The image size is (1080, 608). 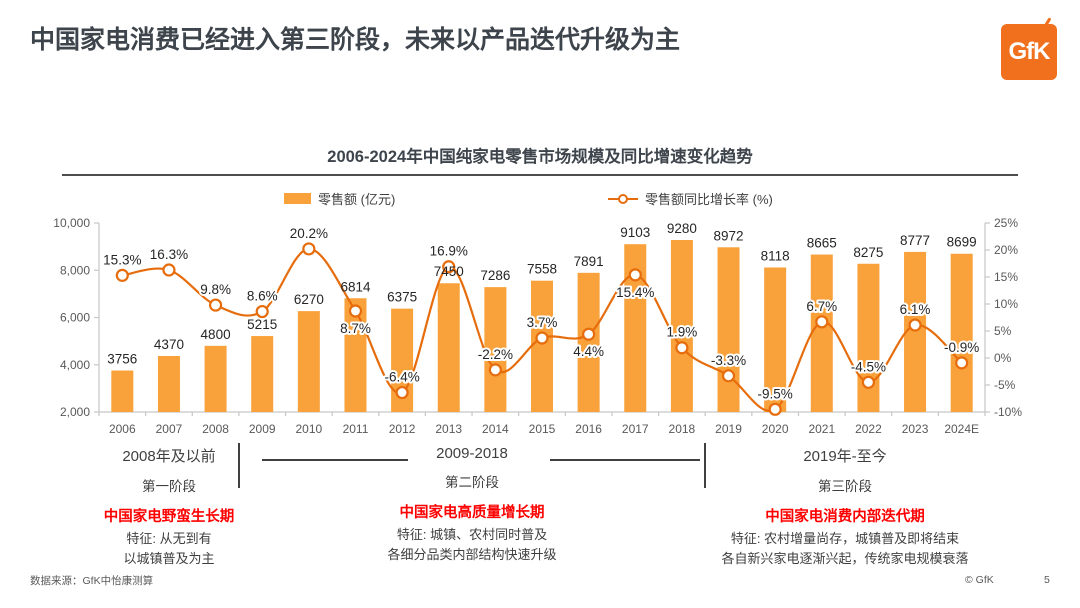 I want to click on growth-label-2013: 16.9%, so click(x=449, y=251).